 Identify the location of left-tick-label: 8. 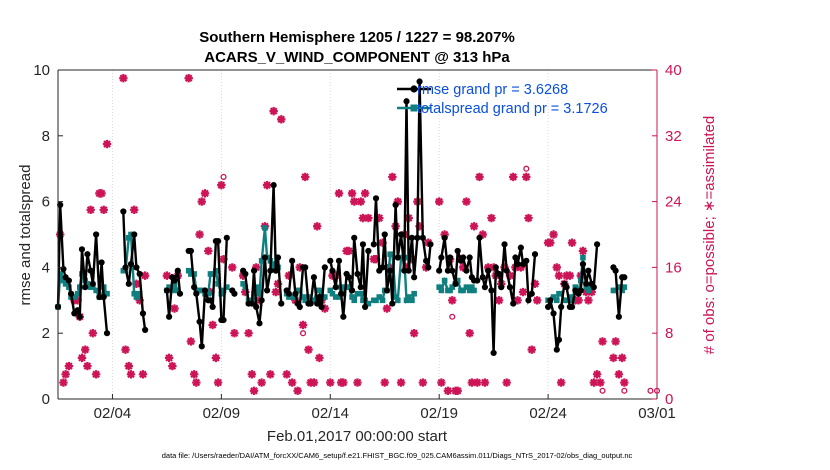
(46, 136).